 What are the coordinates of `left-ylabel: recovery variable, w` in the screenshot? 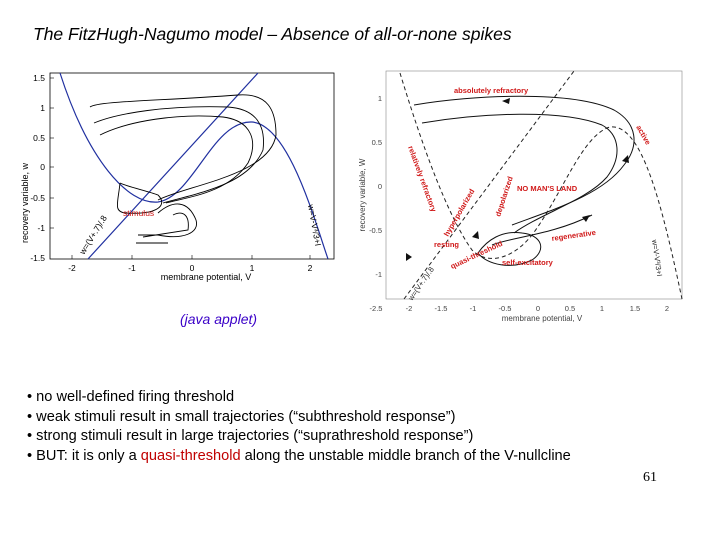 It's located at (25, 202).